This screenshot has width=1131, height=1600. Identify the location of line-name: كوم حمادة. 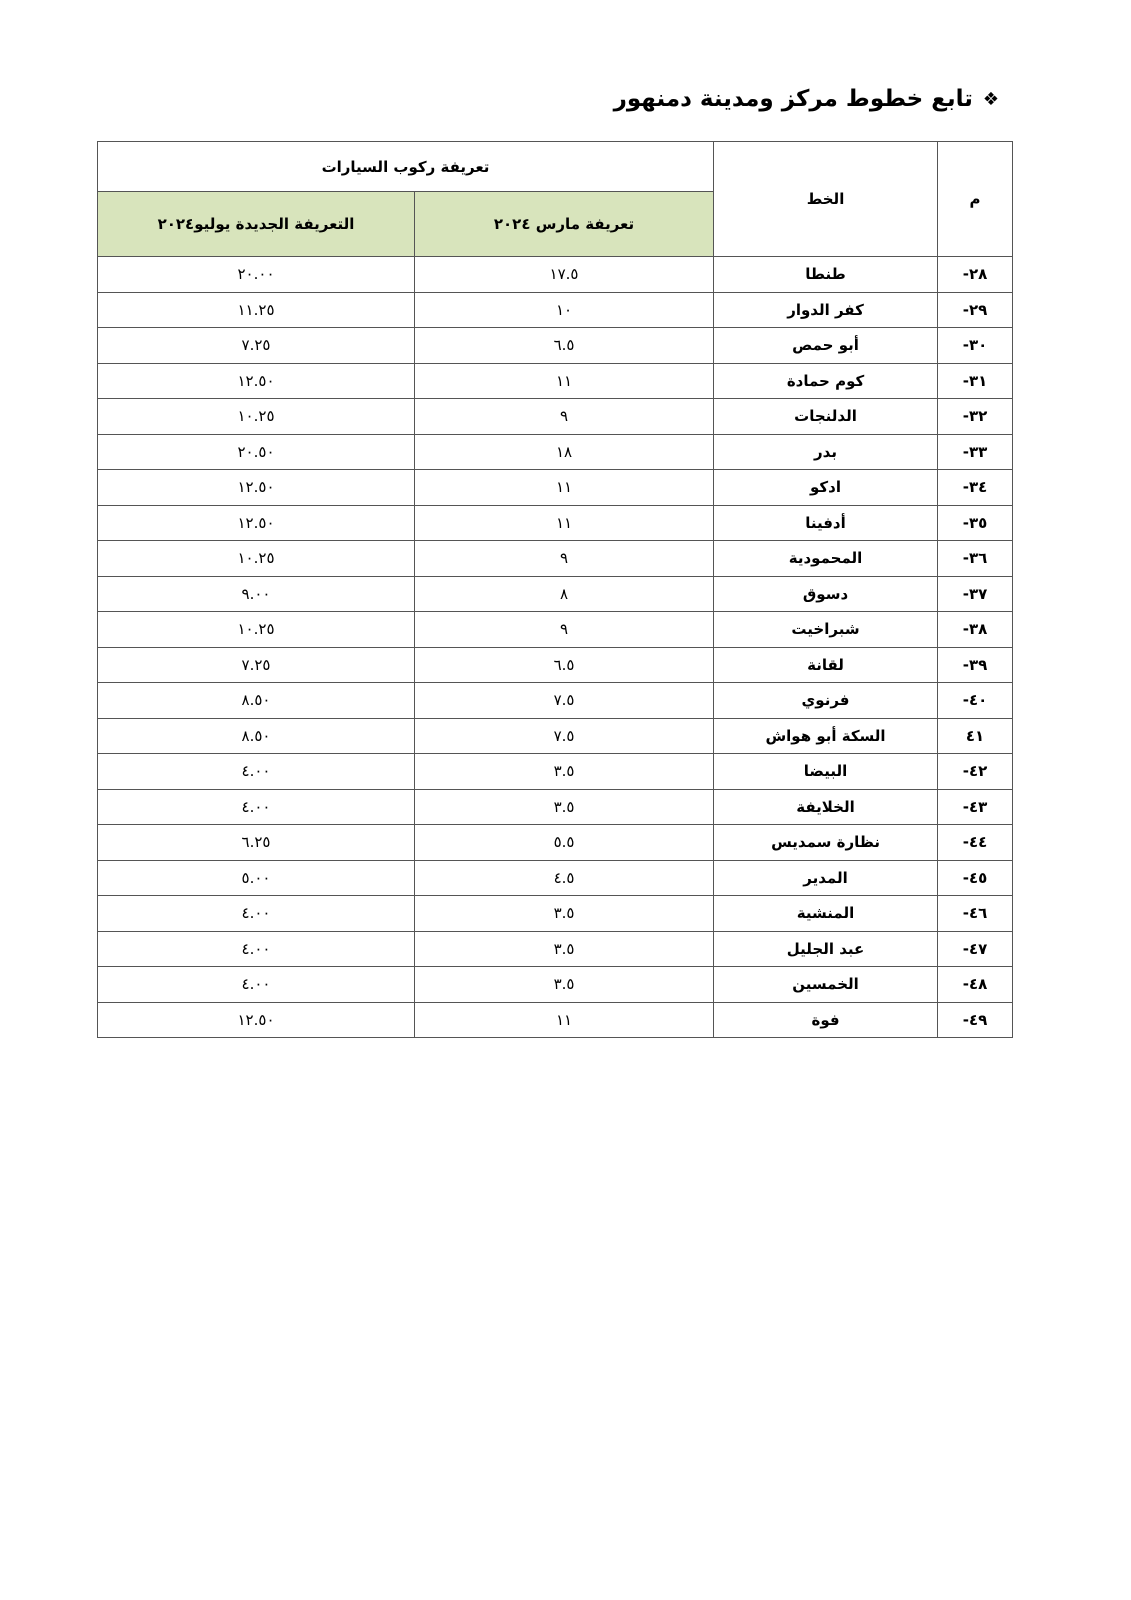
(826, 380).